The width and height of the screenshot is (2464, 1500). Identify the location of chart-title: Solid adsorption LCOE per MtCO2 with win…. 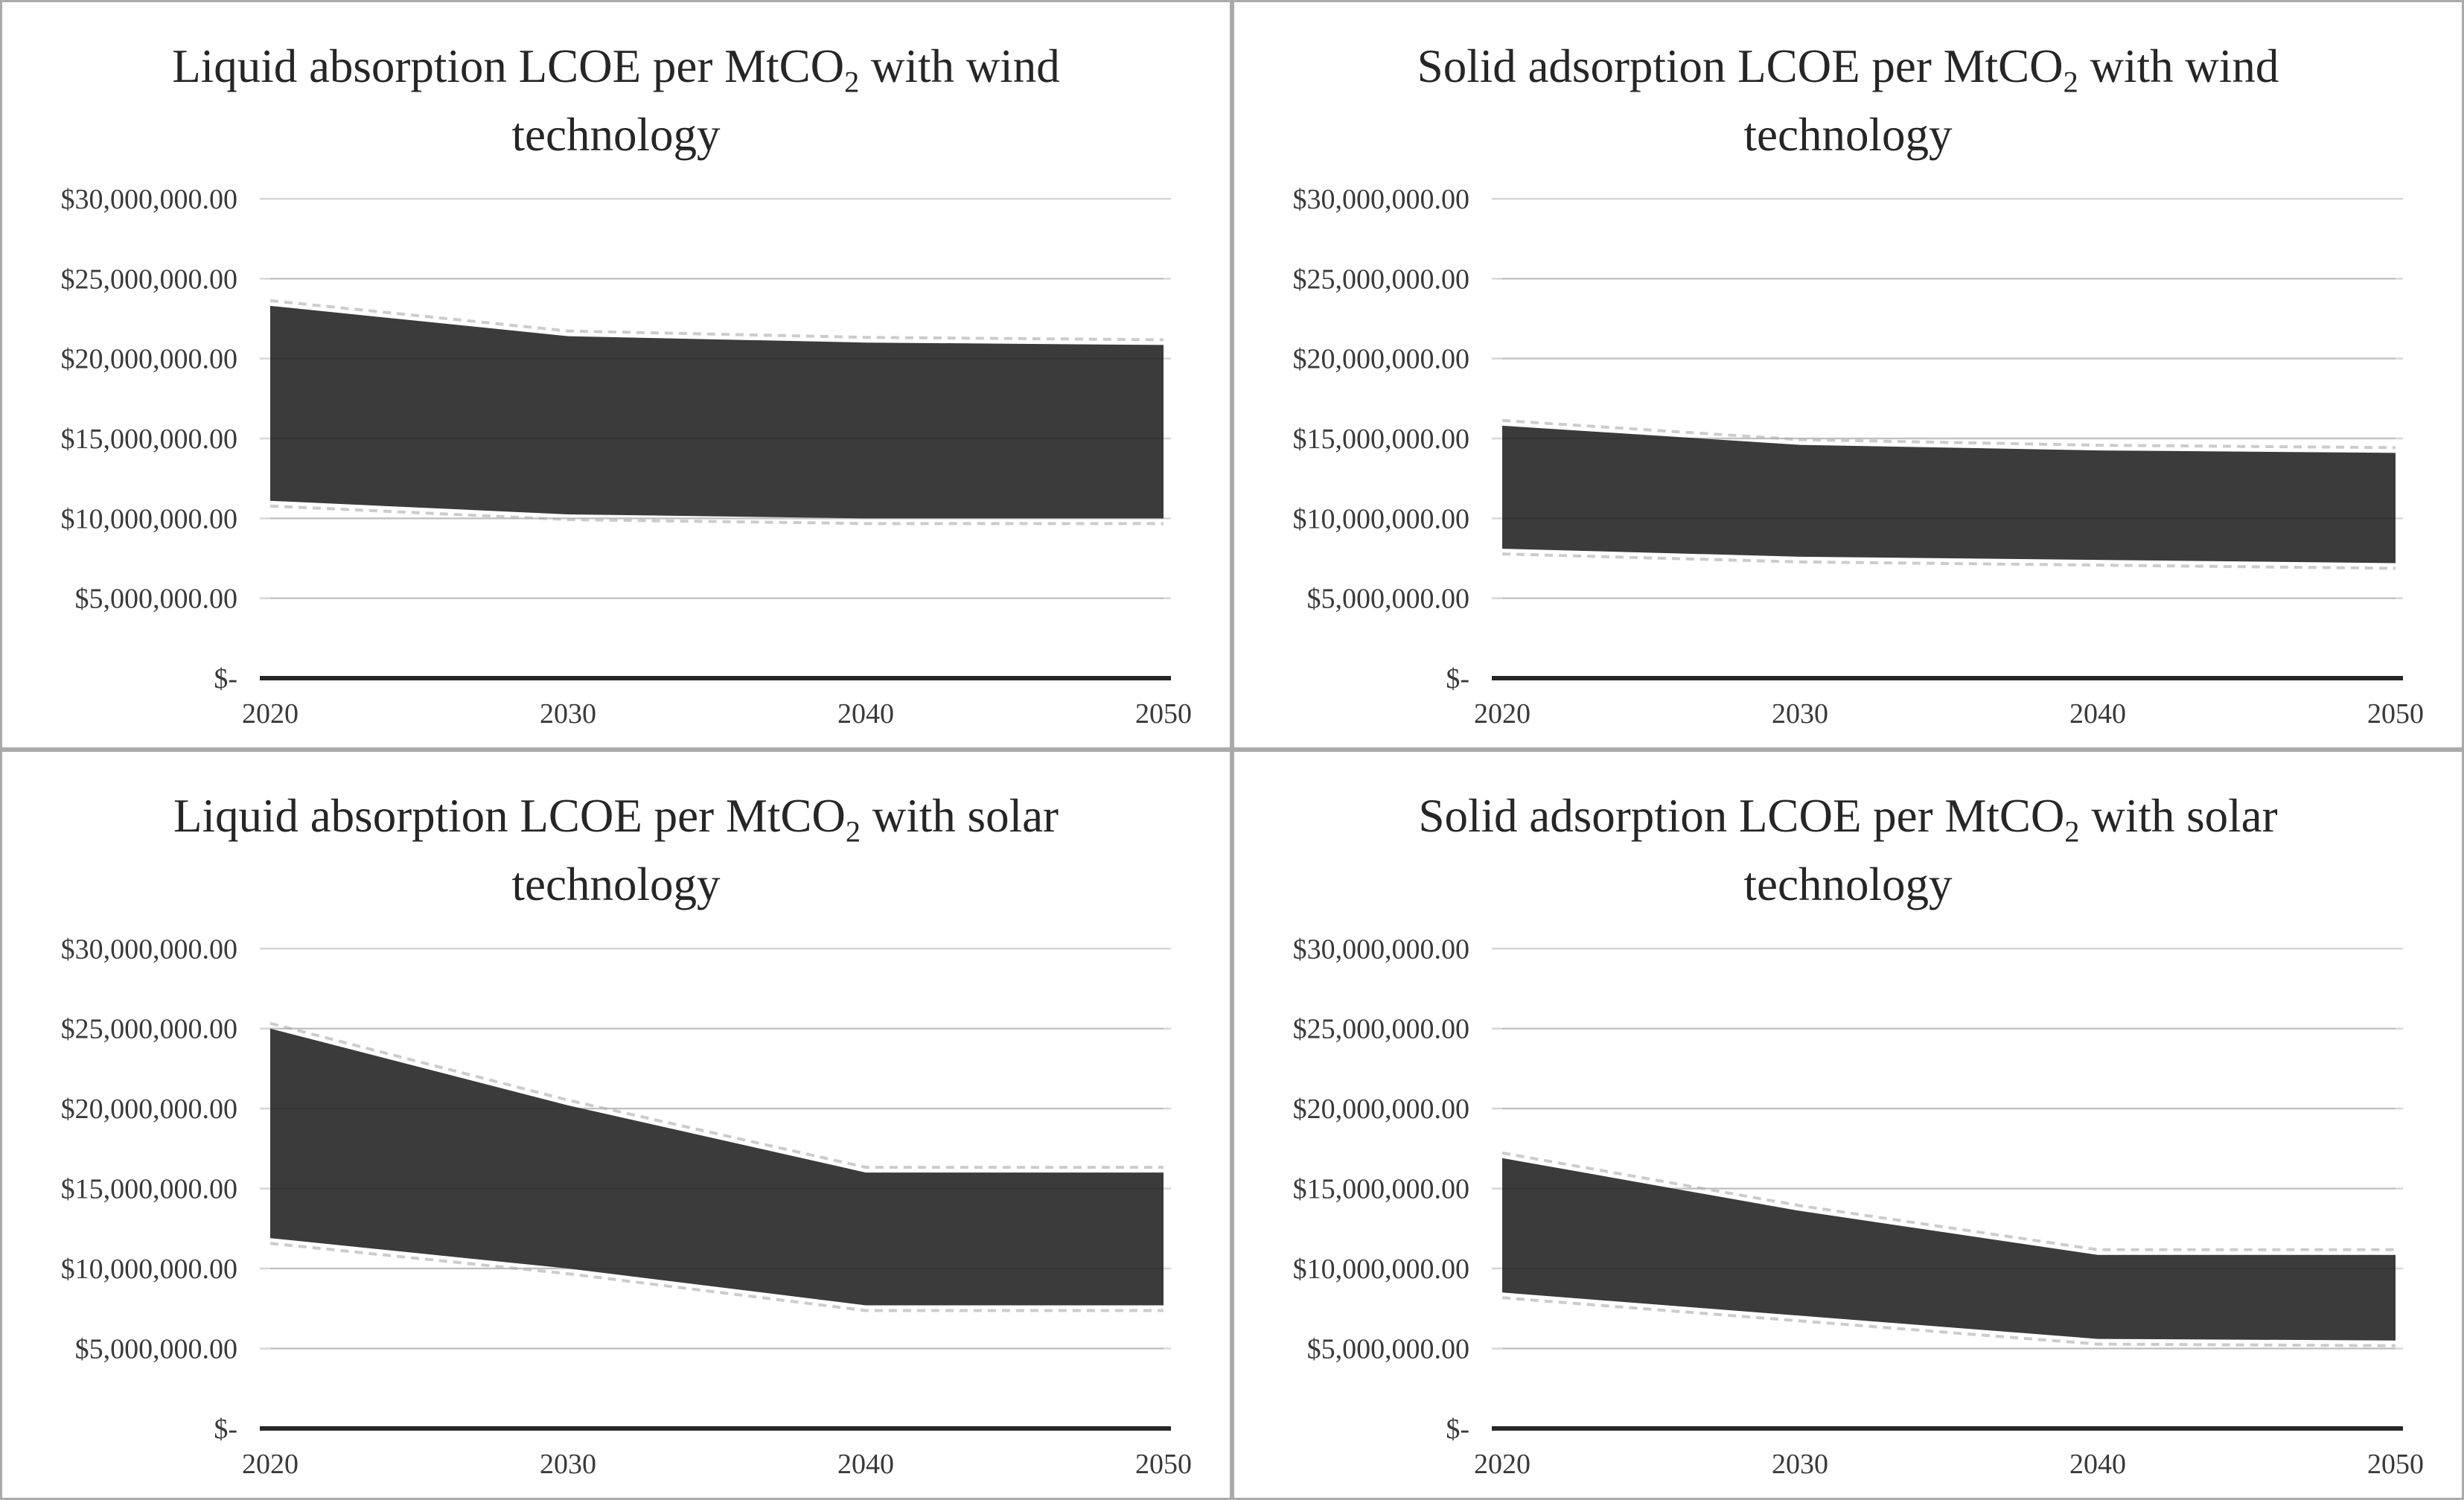
(1849, 100).